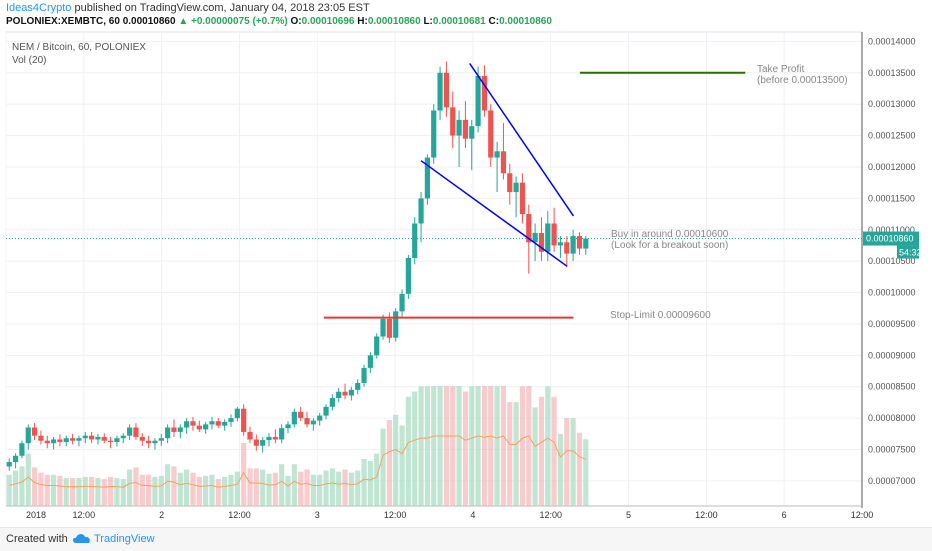 This screenshot has width=932, height=551. I want to click on wedge-upper-line, so click(522, 139).